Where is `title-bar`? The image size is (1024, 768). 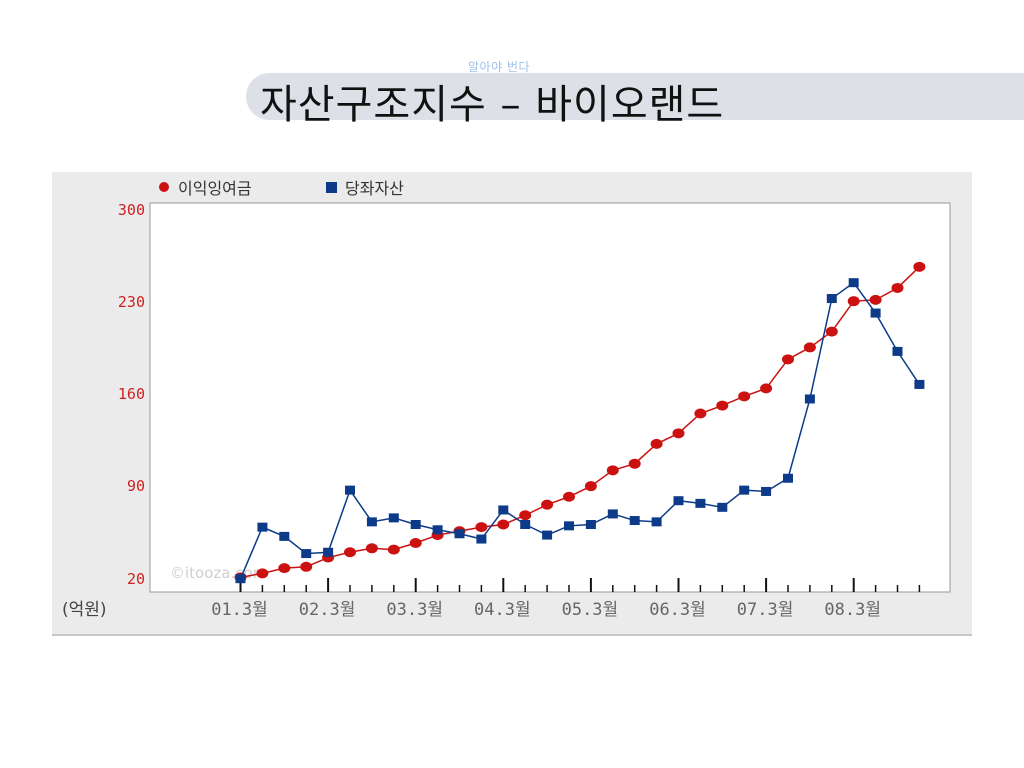
title-bar is located at coordinates (635, 96).